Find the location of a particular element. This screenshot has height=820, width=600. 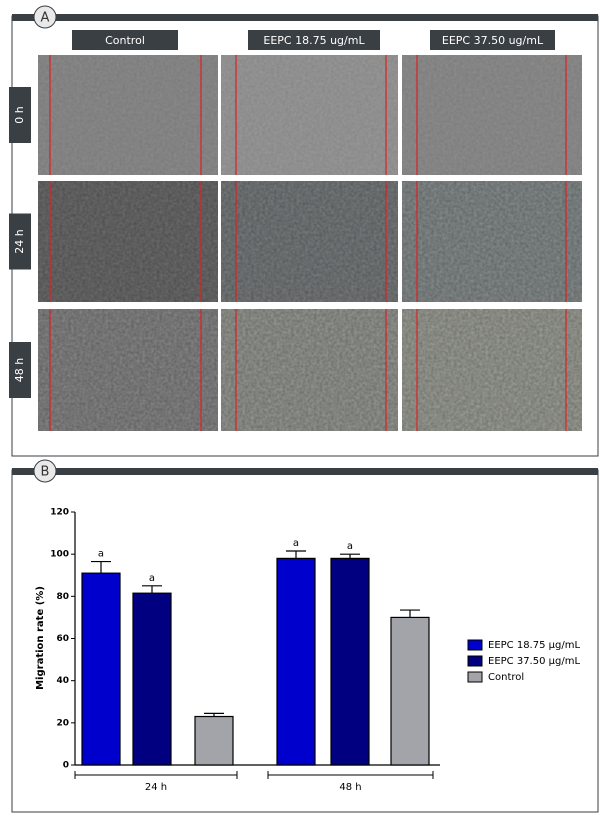

row-label: 48 h is located at coordinates (19, 370).